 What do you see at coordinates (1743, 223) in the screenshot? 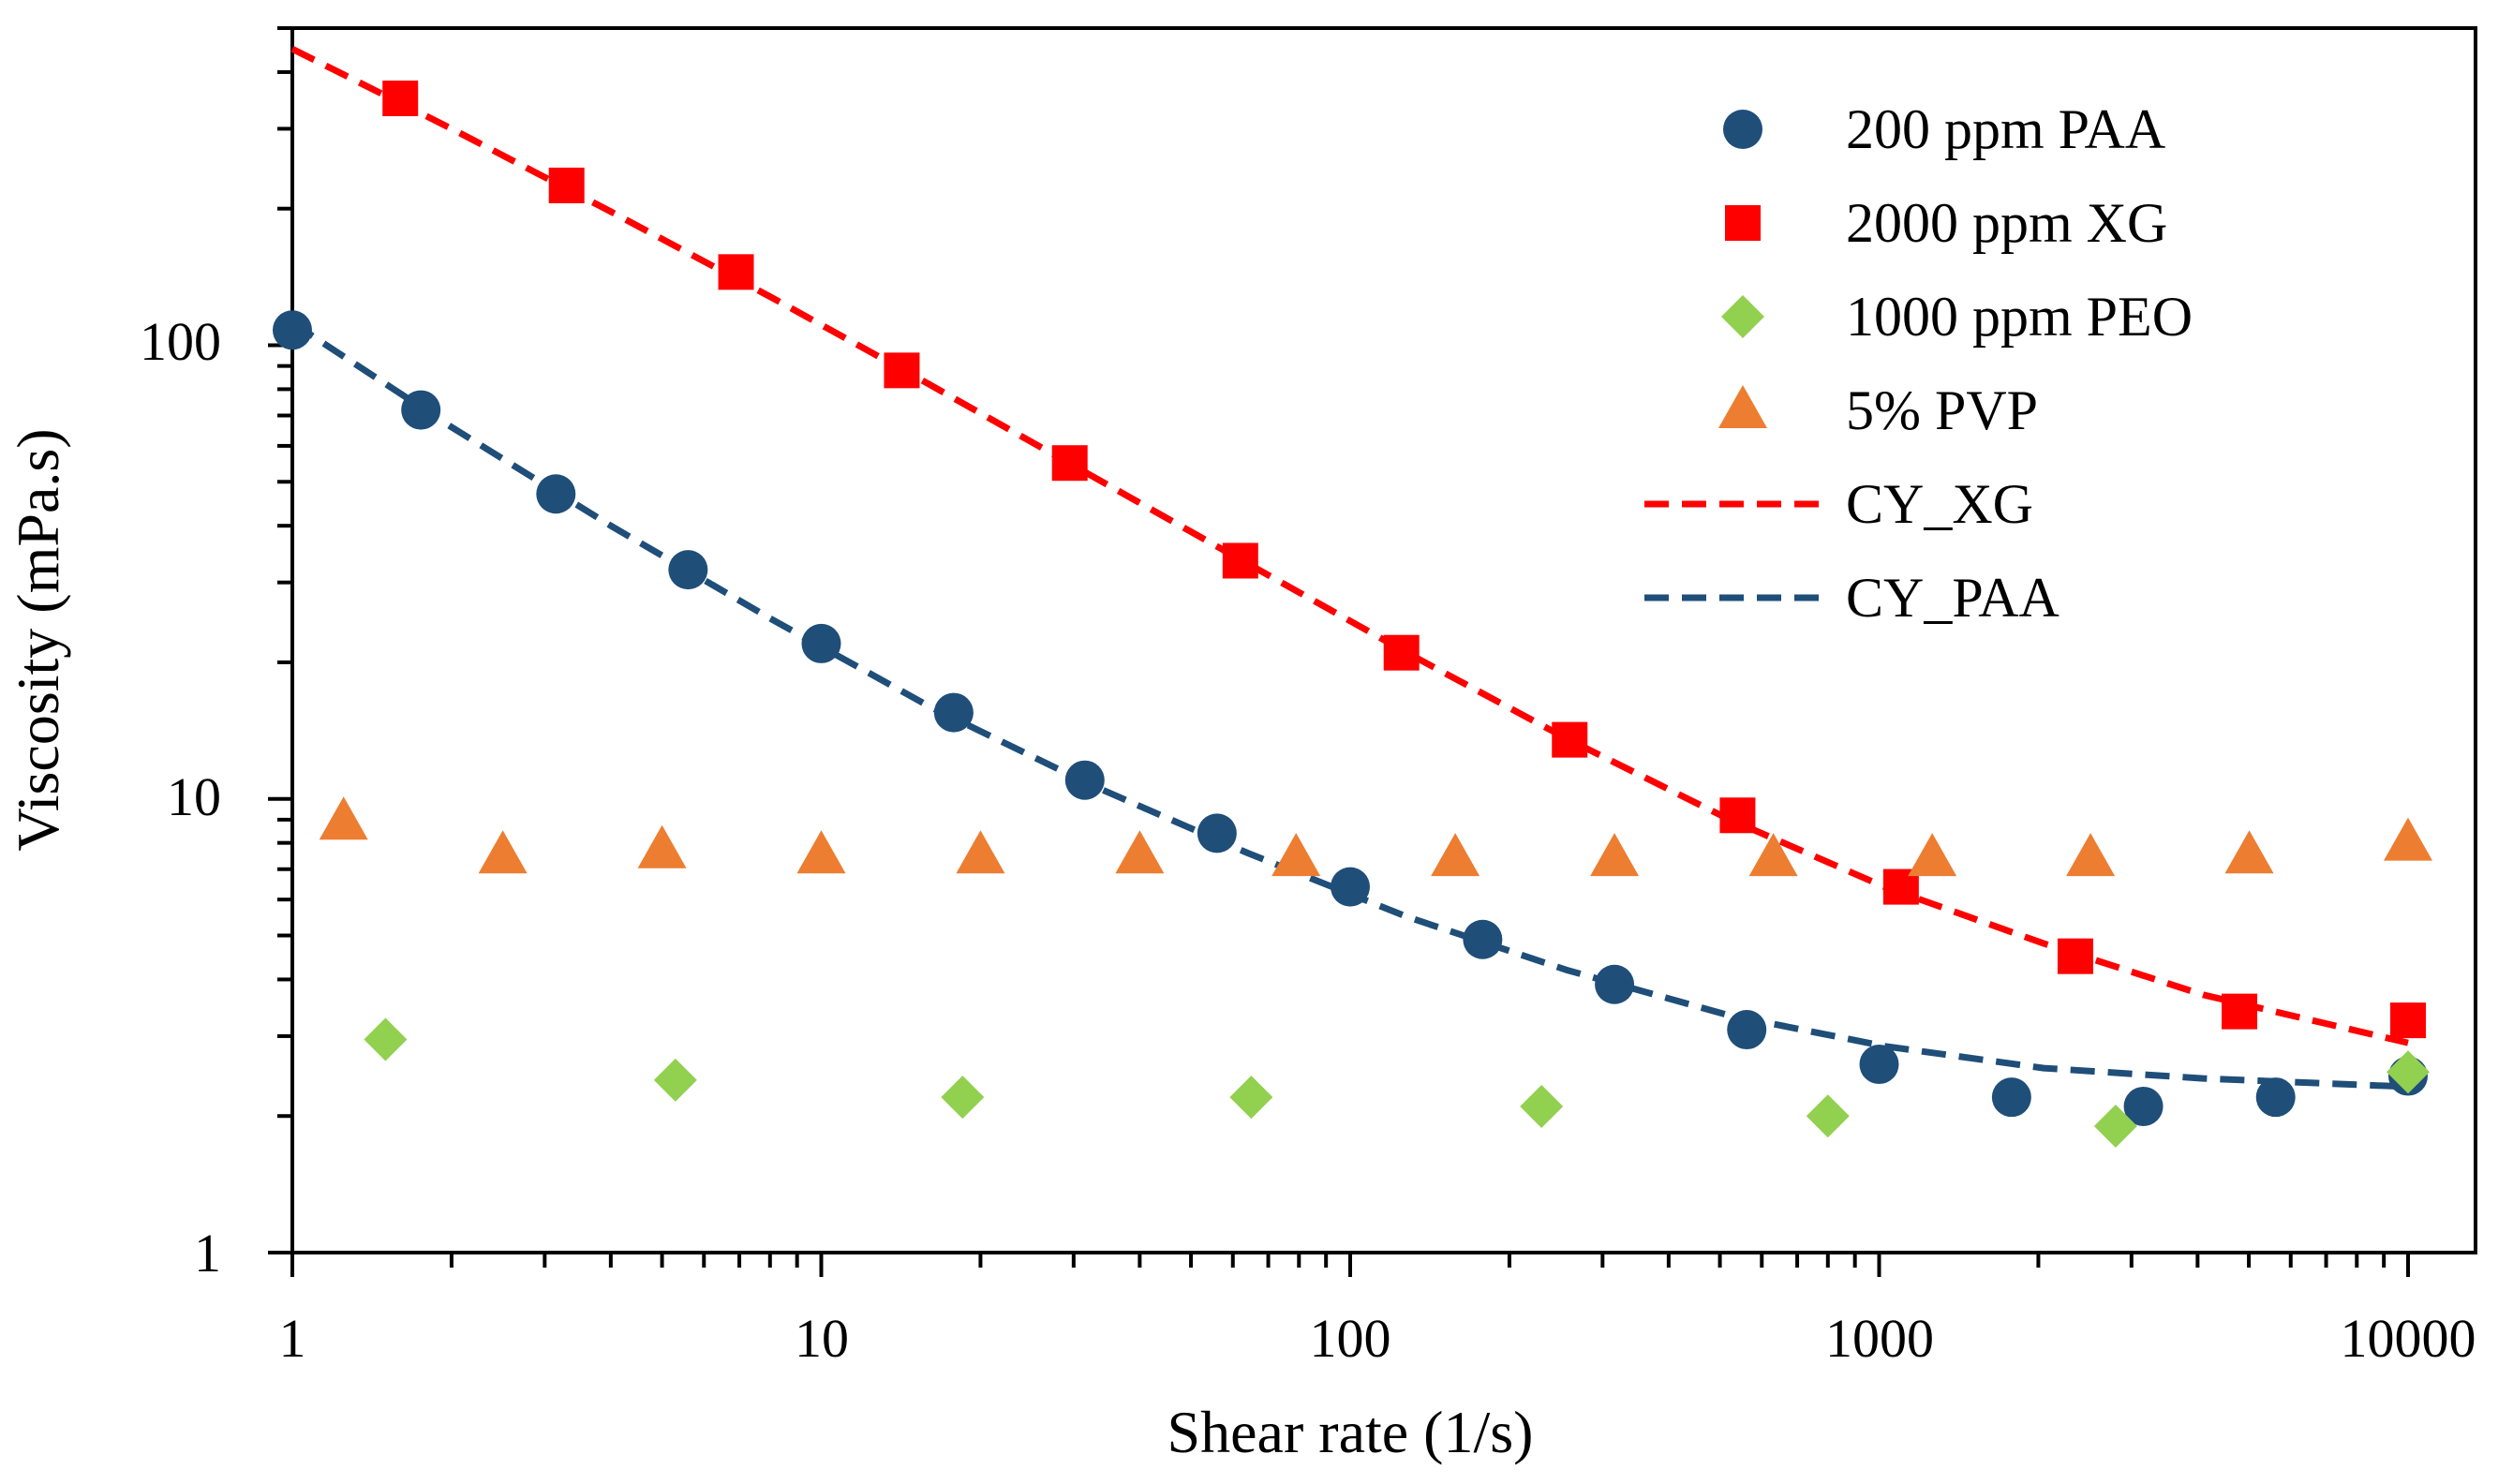
I see `legend-marker-square` at bounding box center [1743, 223].